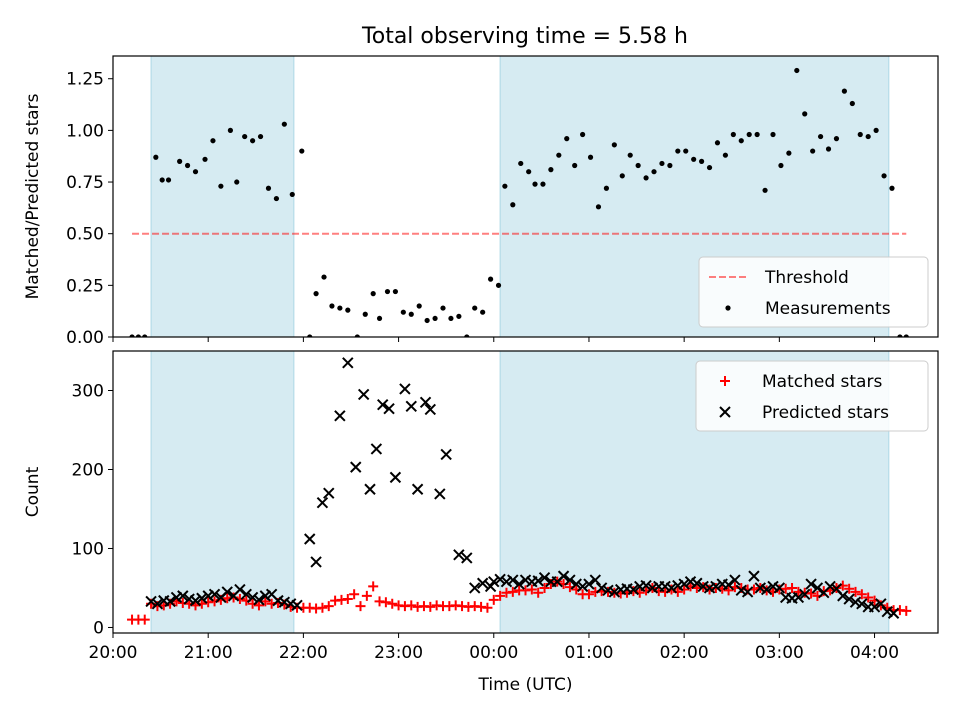 Image resolution: width=960 pixels, height=720 pixels. What do you see at coordinates (588, 653) in the screenshot?
I see `x-tick-label: 01:00` at bounding box center [588, 653].